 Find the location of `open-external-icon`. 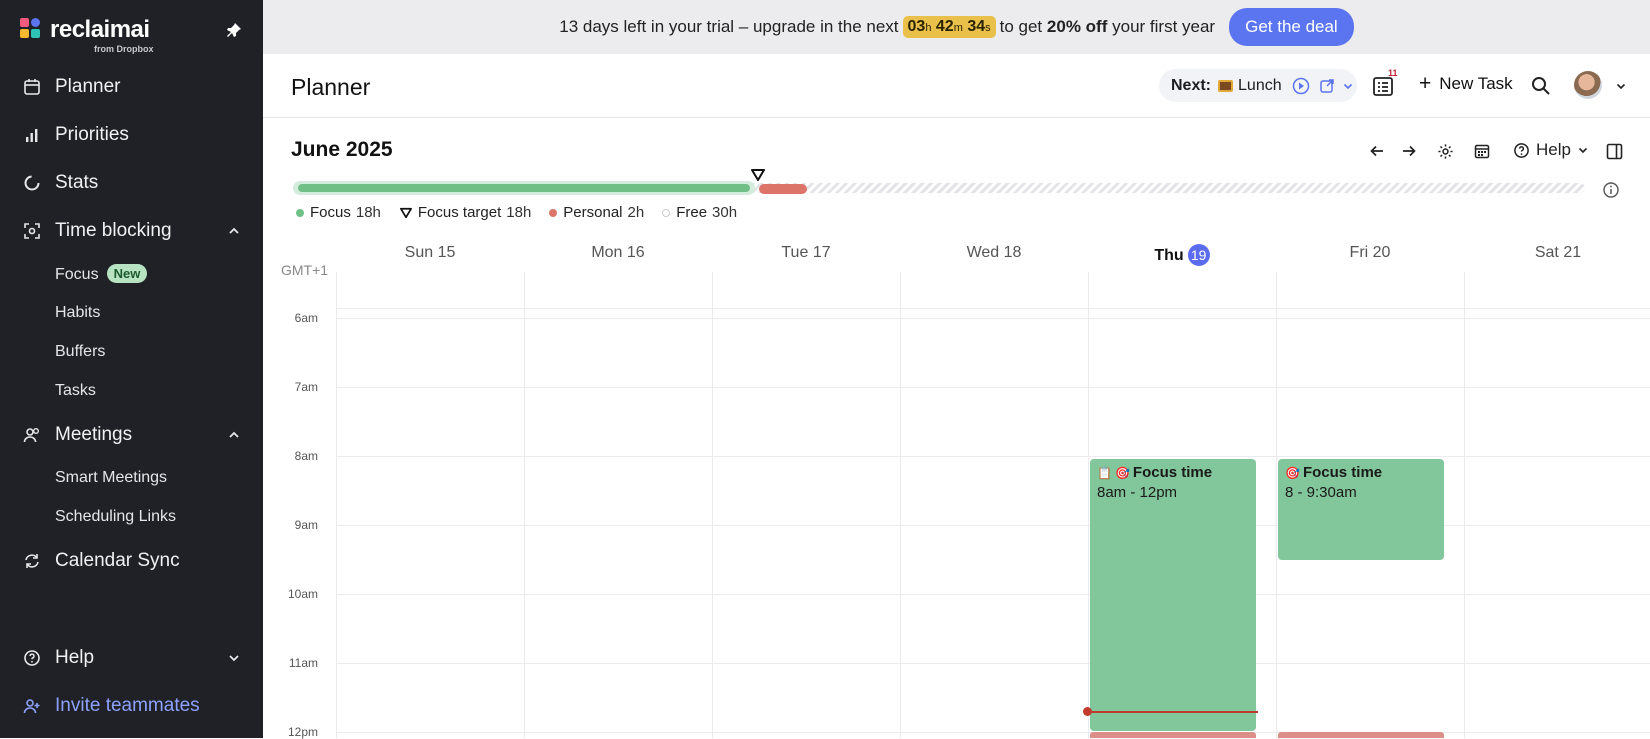

open-external-icon is located at coordinates (1327, 86).